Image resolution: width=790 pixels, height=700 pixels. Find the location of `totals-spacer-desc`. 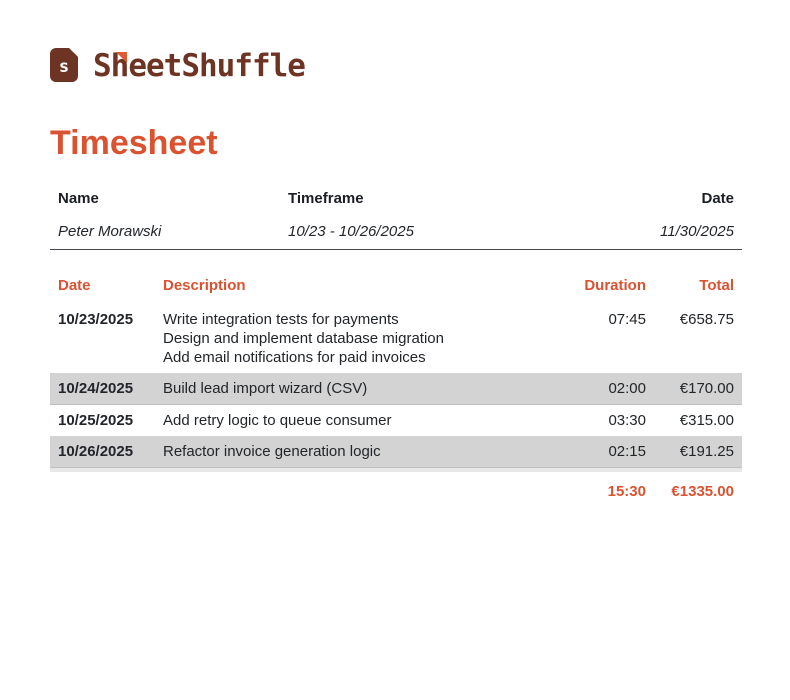

totals-spacer-desc is located at coordinates (365, 489).